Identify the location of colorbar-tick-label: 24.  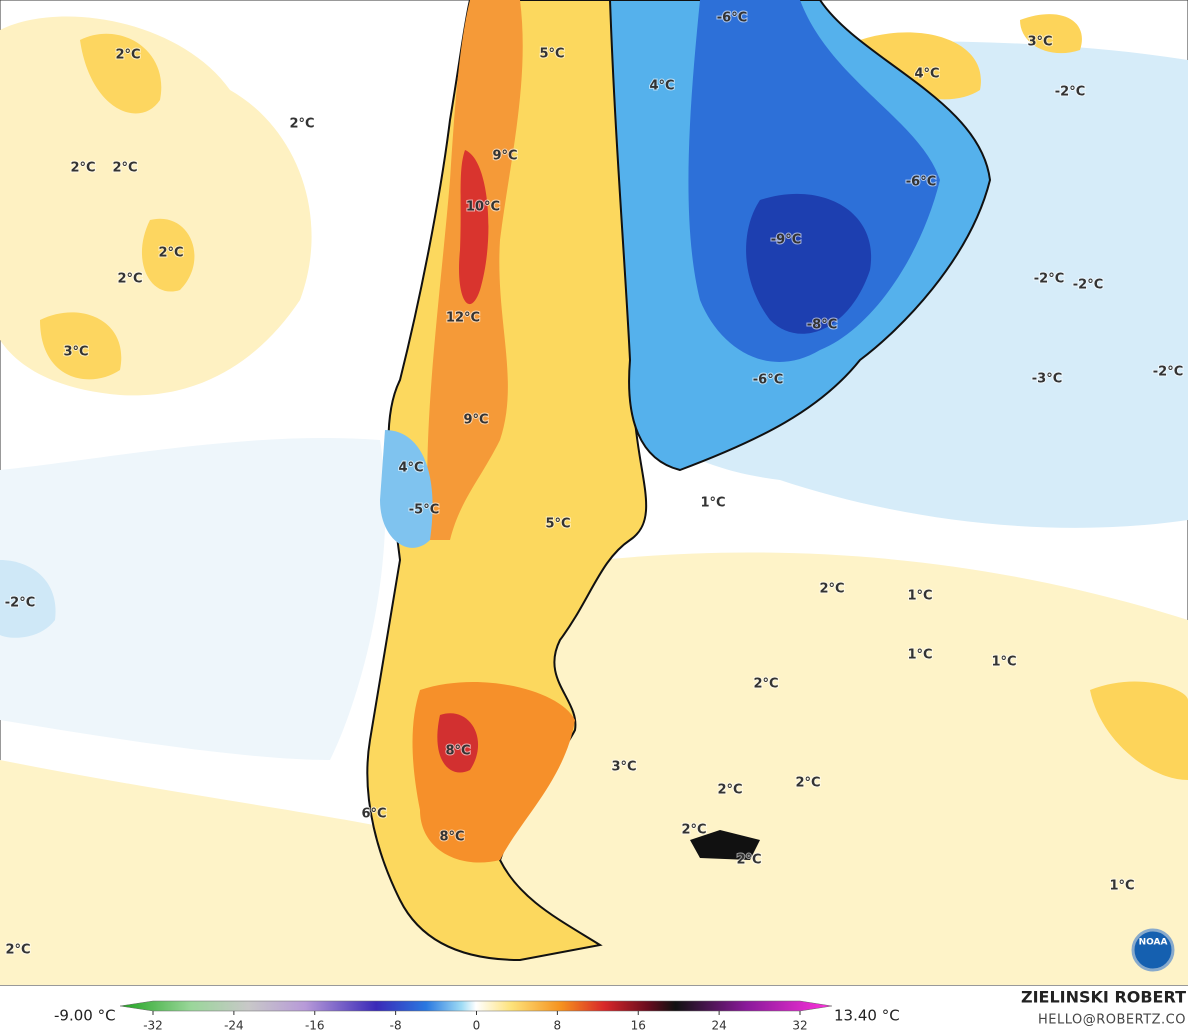
(718, 1026).